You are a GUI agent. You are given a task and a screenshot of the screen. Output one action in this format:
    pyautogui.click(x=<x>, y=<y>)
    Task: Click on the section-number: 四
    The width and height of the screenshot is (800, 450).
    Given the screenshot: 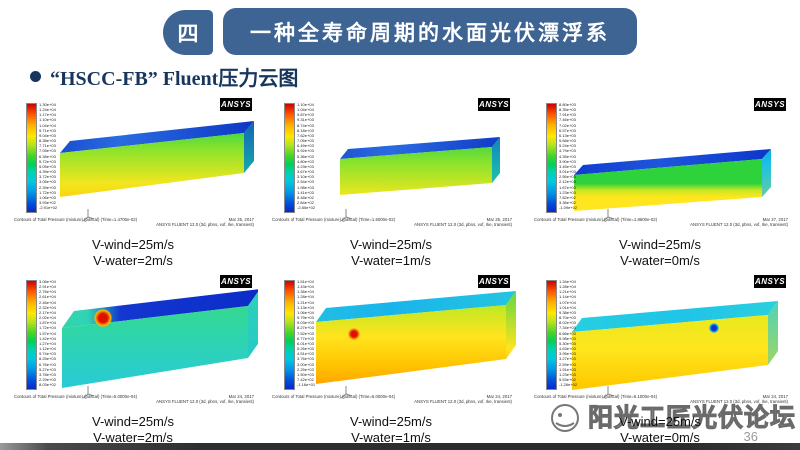 What is the action you would take?
    pyautogui.click(x=188, y=33)
    